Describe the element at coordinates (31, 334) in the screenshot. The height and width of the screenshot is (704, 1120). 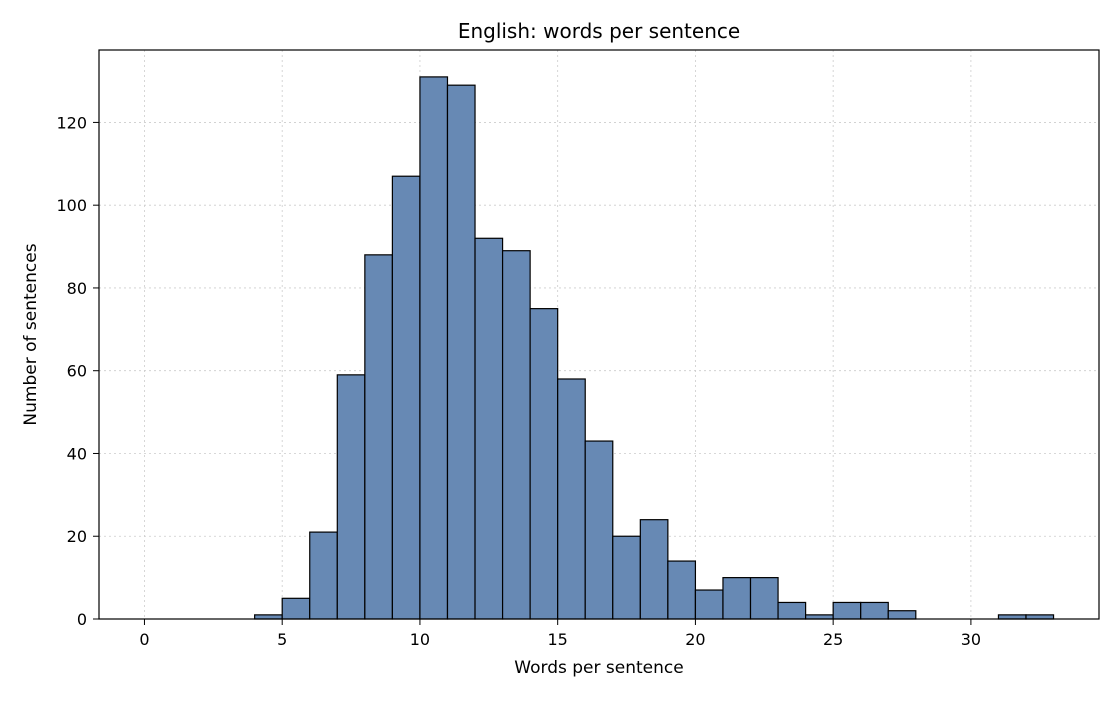
I see `y-axis-label: Number of sentences` at that location.